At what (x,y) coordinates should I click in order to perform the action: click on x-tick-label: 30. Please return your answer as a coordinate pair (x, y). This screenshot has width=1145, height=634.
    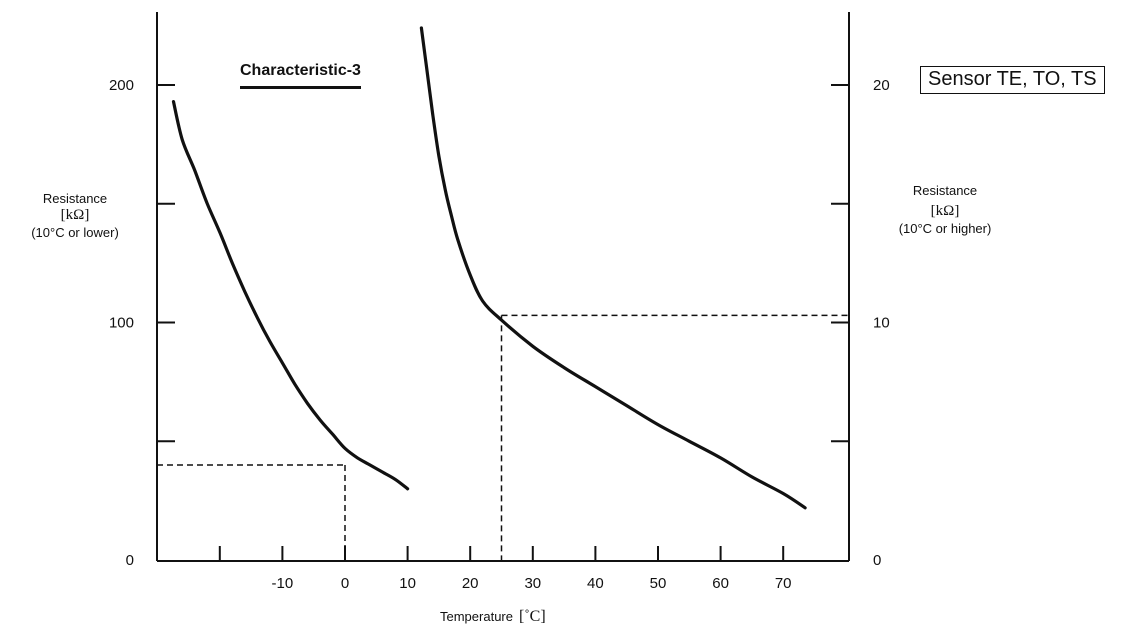
    Looking at the image, I should click on (532, 583).